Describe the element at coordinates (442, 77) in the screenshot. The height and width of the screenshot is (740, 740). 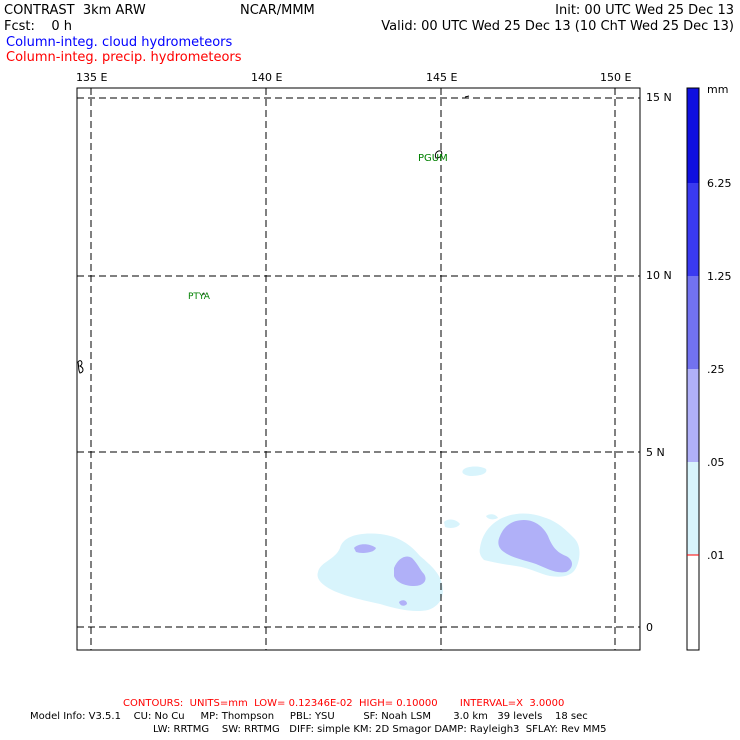
I see `lon-label-145: 145 E` at that location.